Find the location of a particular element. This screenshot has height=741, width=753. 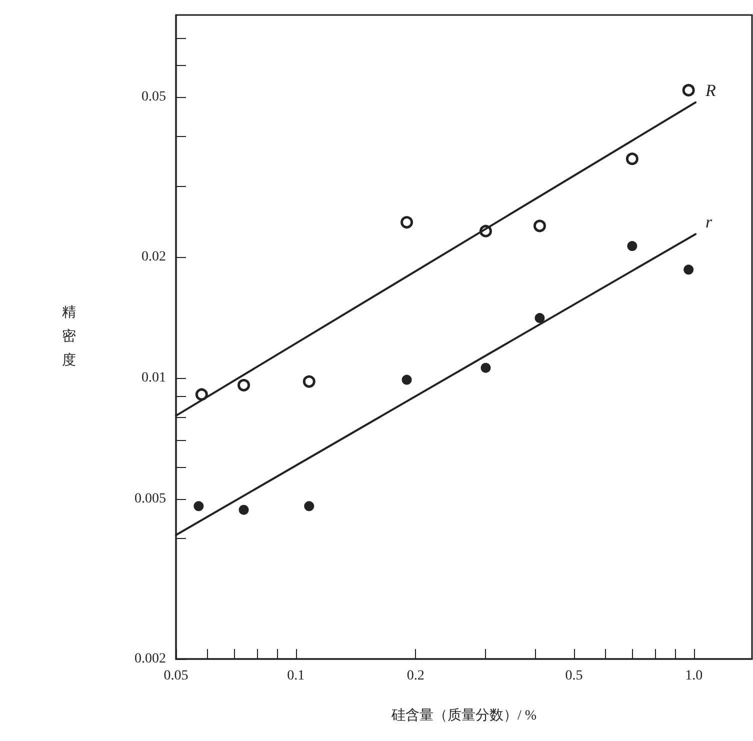

x-tick-label: 0.05 is located at coordinates (176, 676).